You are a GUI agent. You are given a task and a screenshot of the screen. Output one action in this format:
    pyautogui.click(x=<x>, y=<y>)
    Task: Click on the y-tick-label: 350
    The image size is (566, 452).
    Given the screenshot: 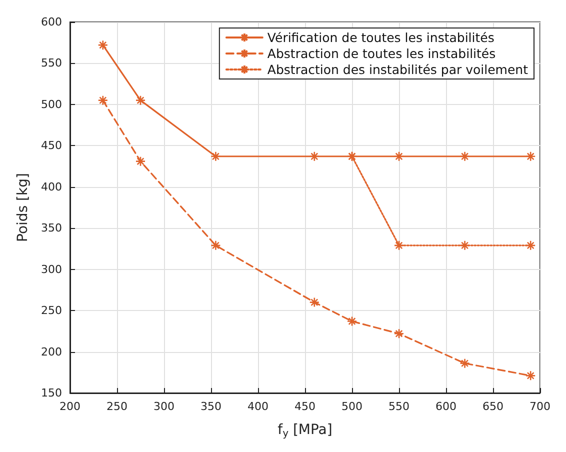 What is the action you would take?
    pyautogui.click(x=51, y=228)
    